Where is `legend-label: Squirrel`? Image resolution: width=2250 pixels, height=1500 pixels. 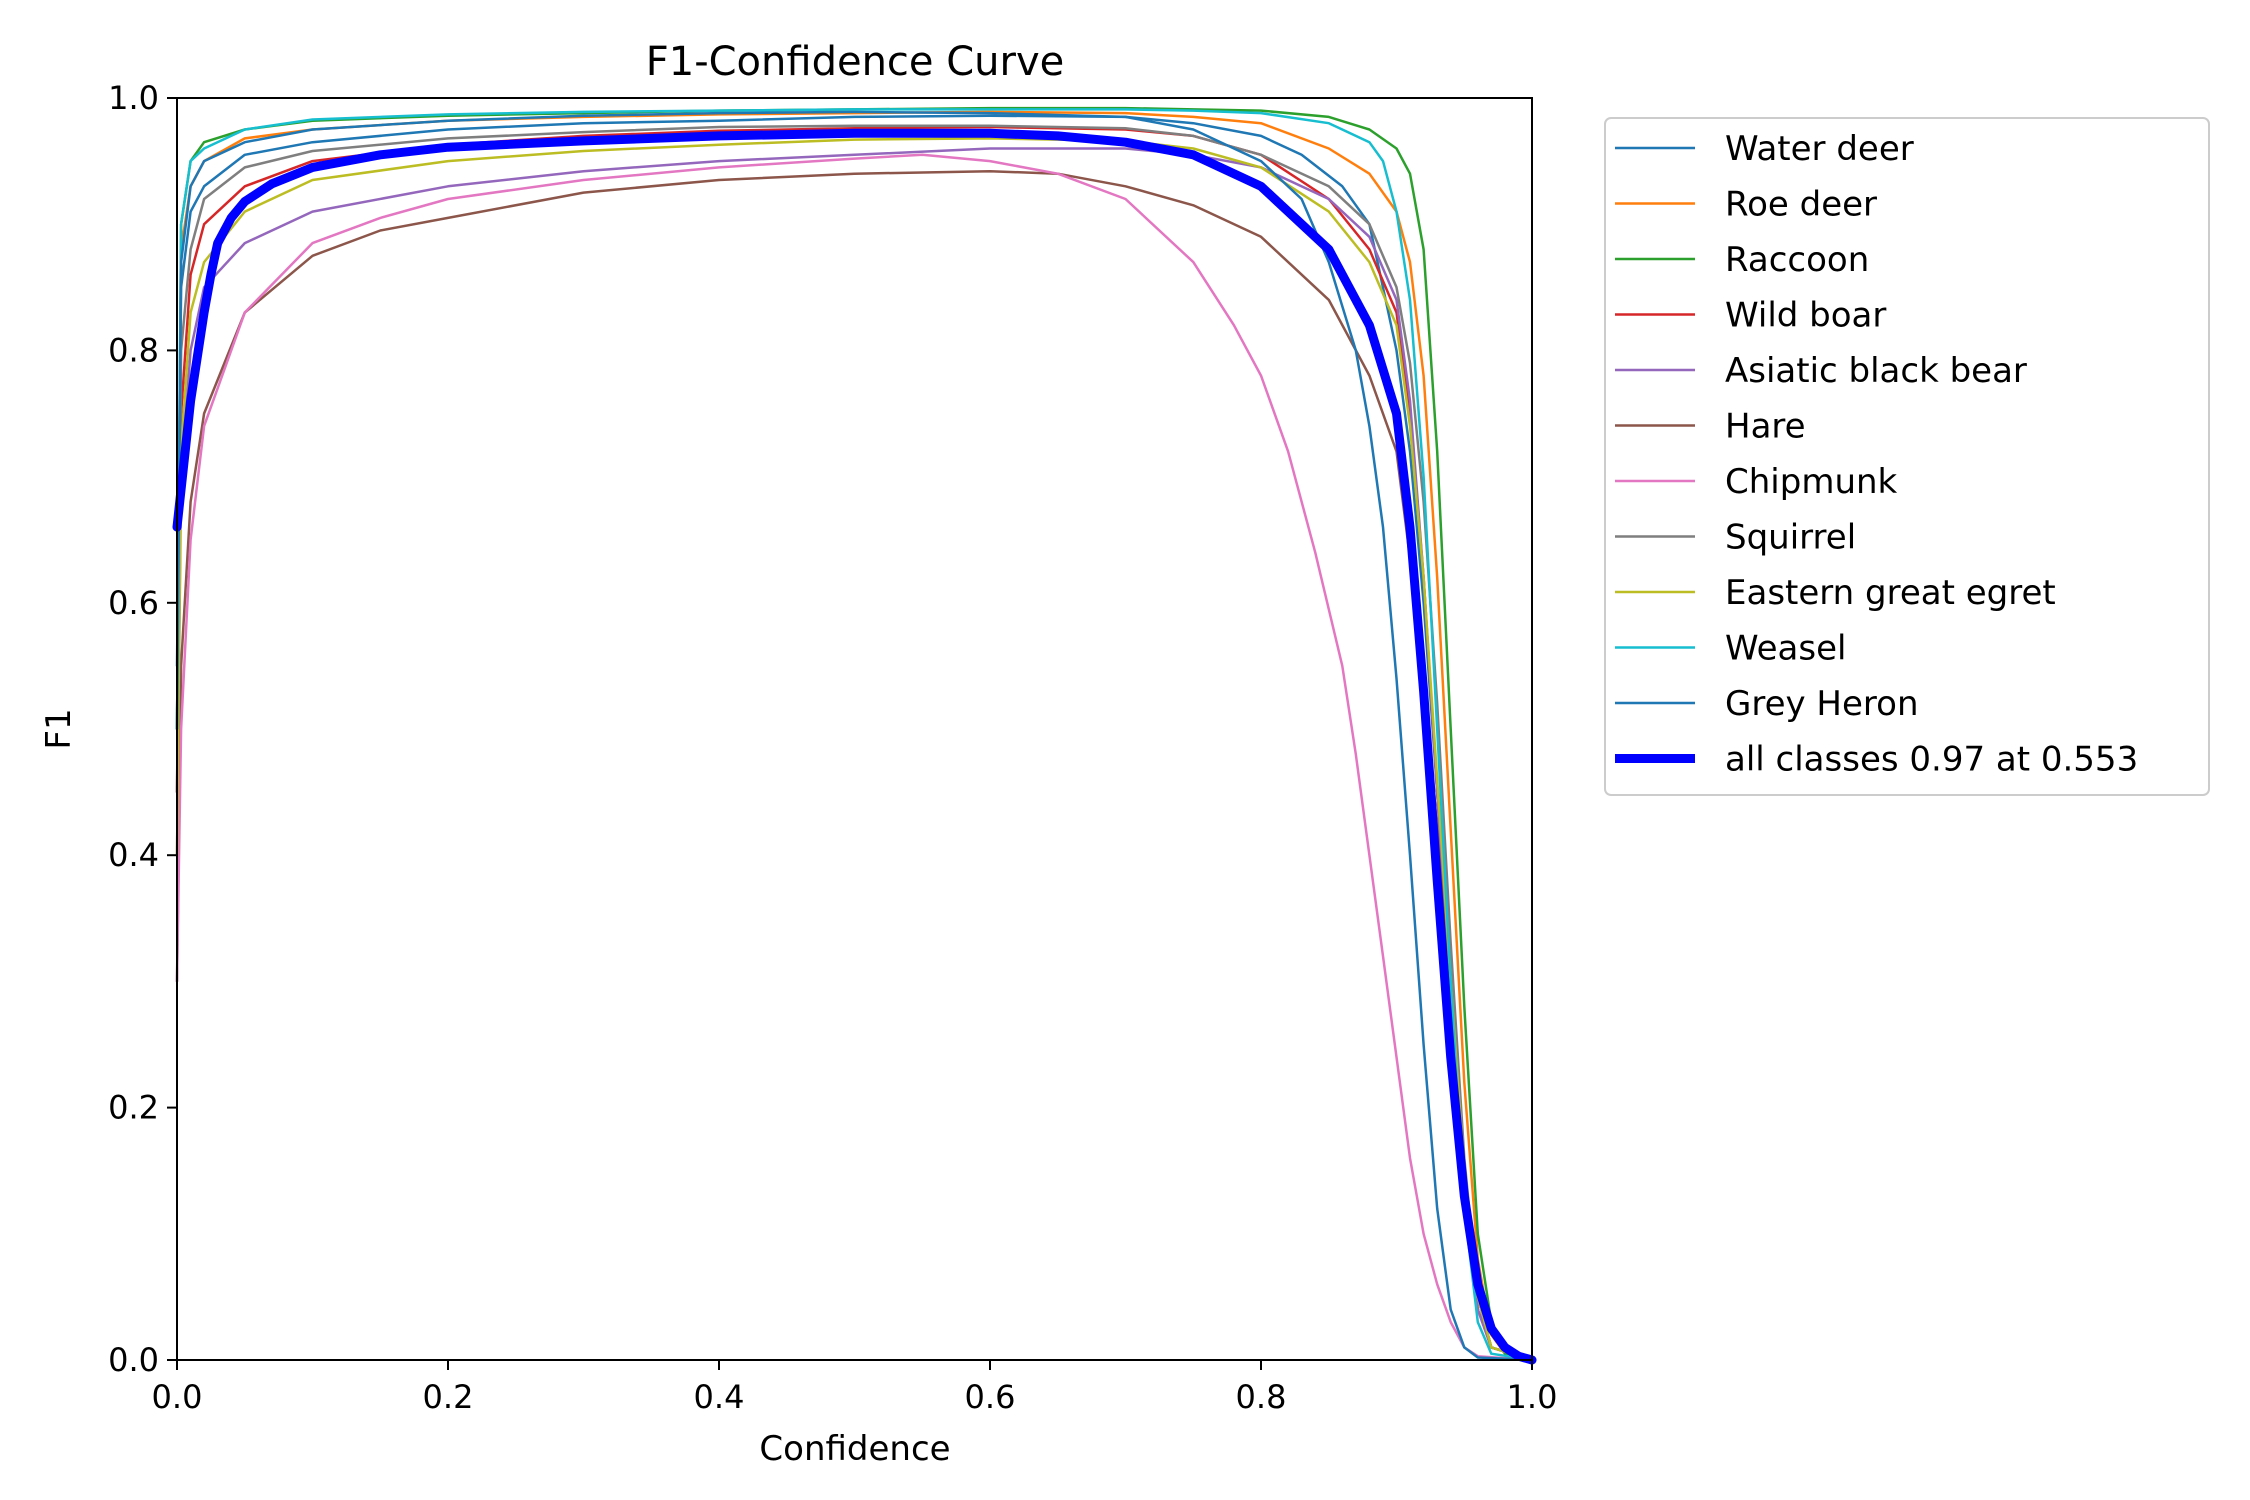 legend-label: Squirrel is located at coordinates (1790, 538).